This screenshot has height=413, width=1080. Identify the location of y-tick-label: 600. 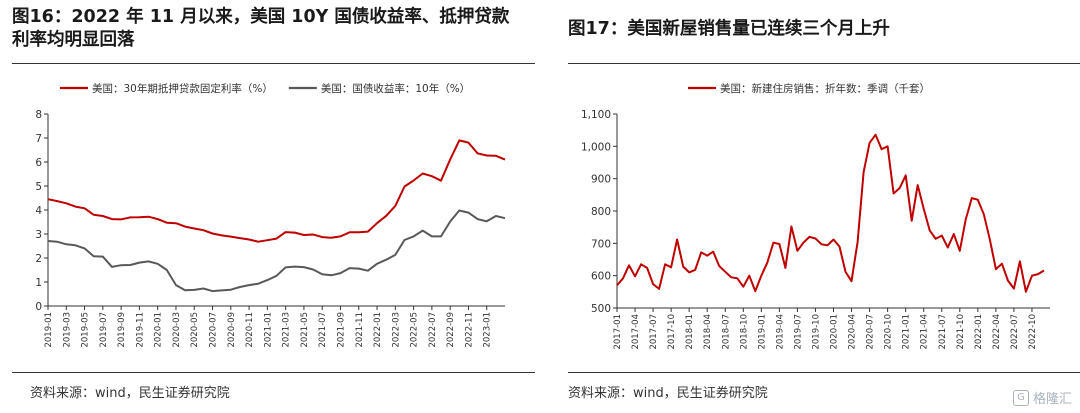
(601, 277).